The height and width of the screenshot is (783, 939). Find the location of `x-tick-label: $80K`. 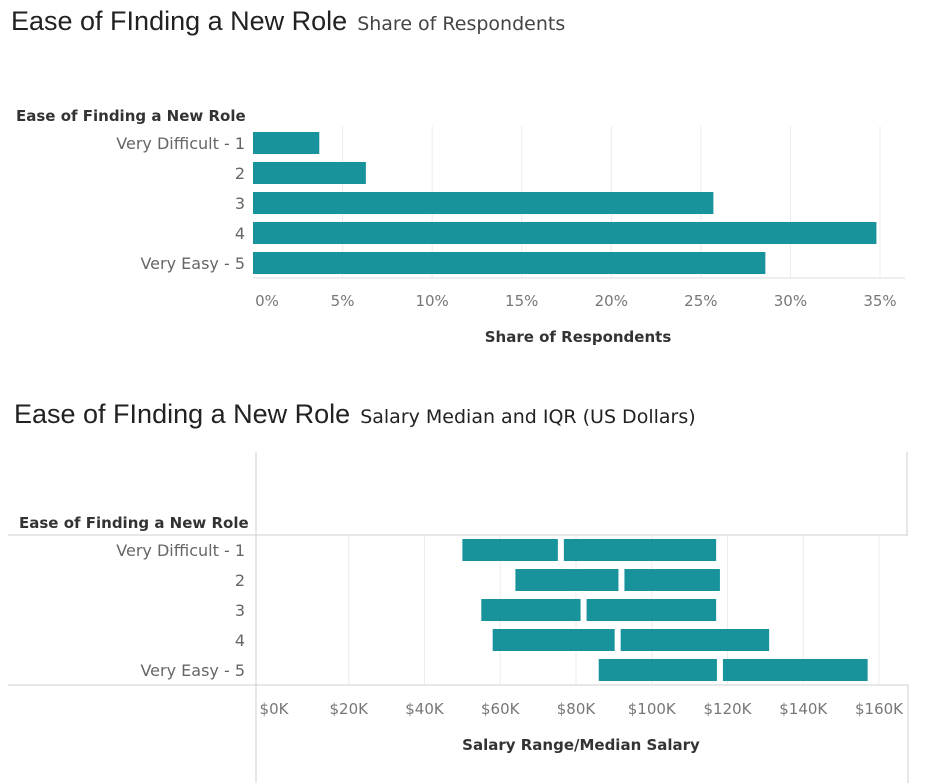

x-tick-label: $80K is located at coordinates (577, 709).